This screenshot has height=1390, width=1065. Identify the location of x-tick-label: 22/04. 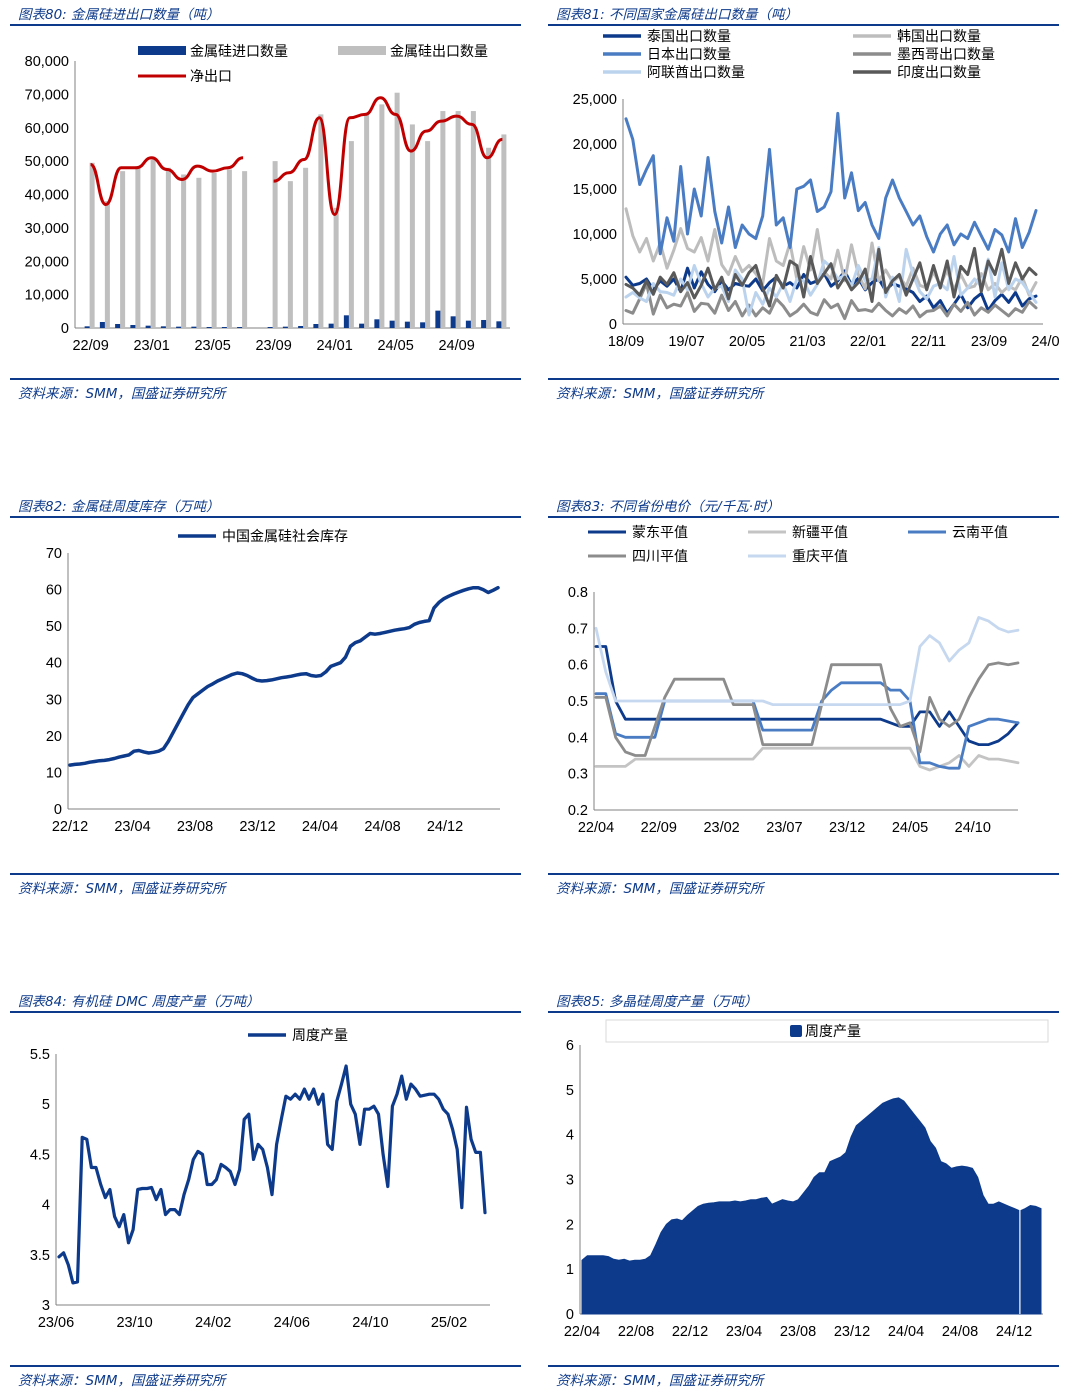
(596, 828).